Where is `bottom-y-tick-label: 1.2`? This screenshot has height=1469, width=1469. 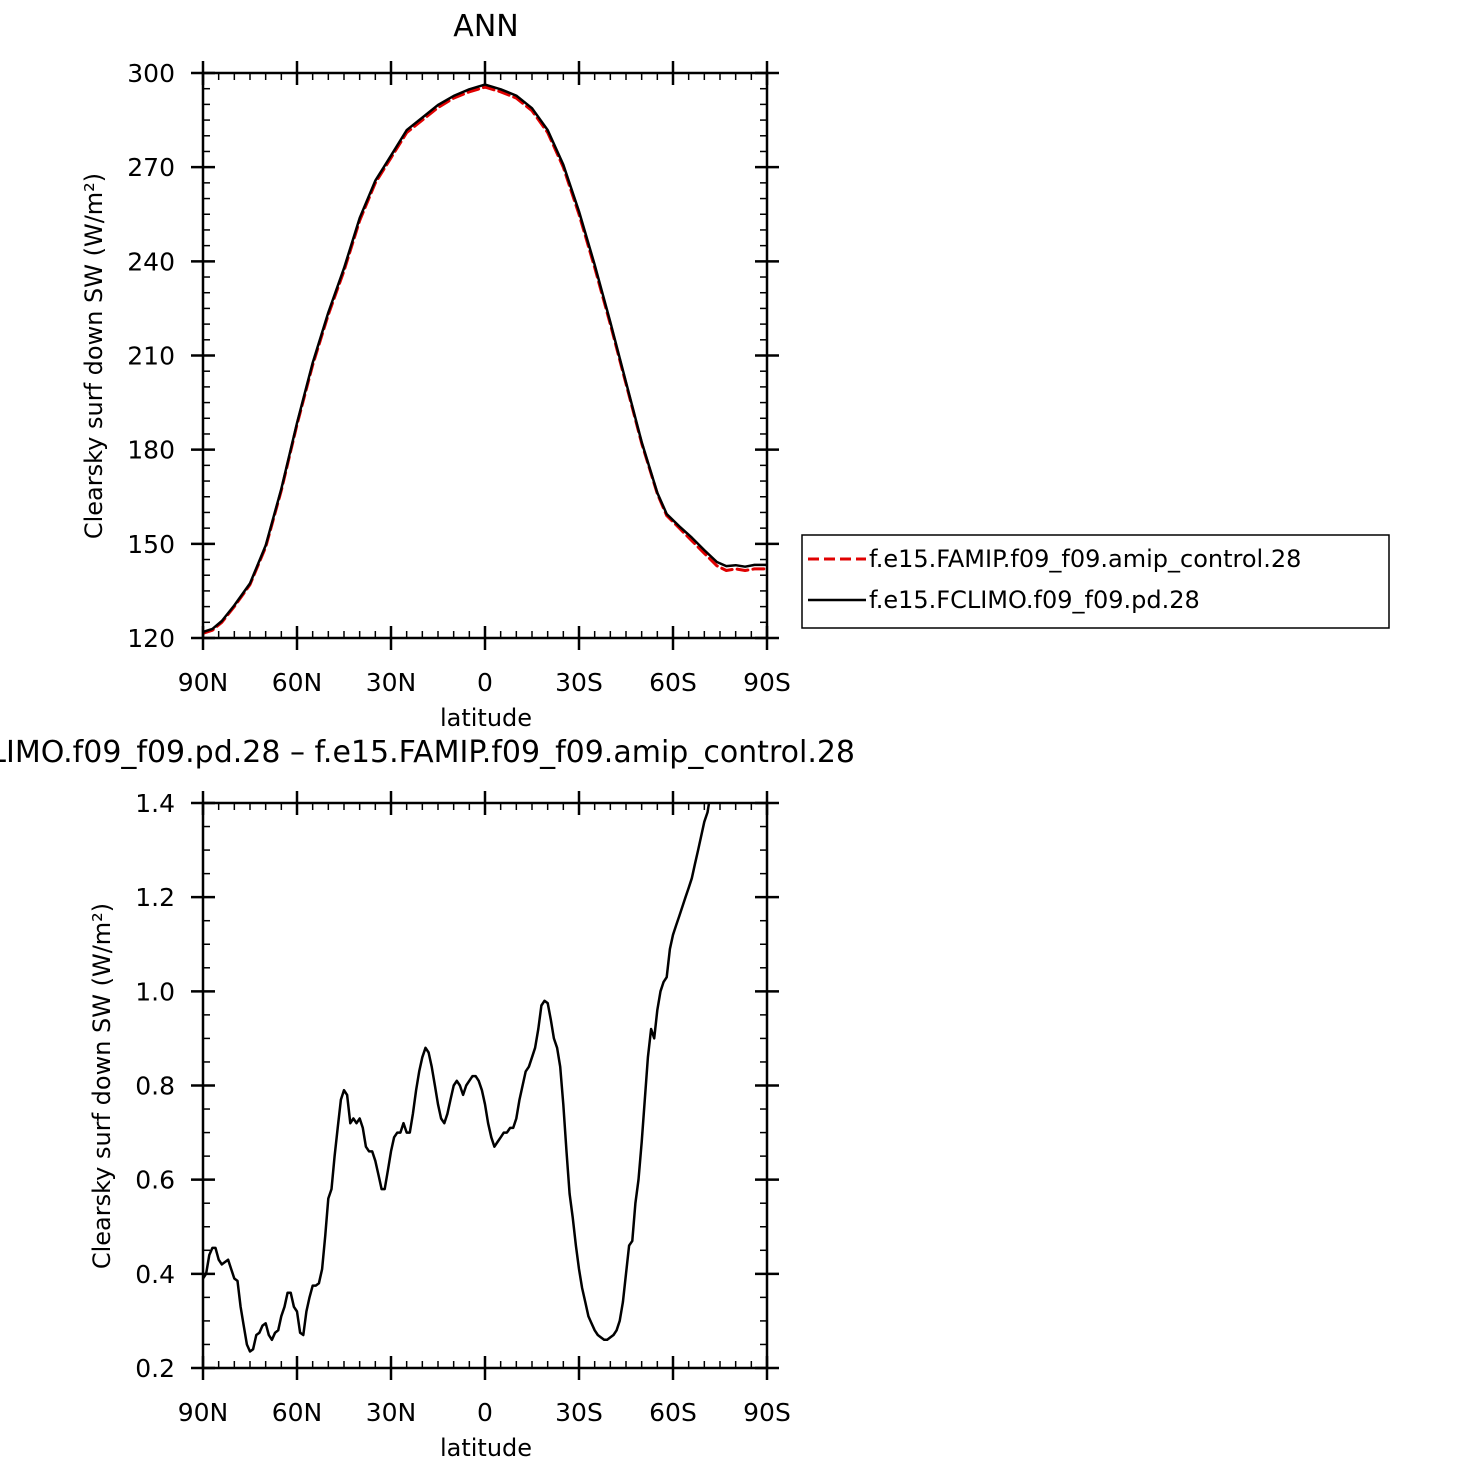 bottom-y-tick-label: 1.2 is located at coordinates (155, 897).